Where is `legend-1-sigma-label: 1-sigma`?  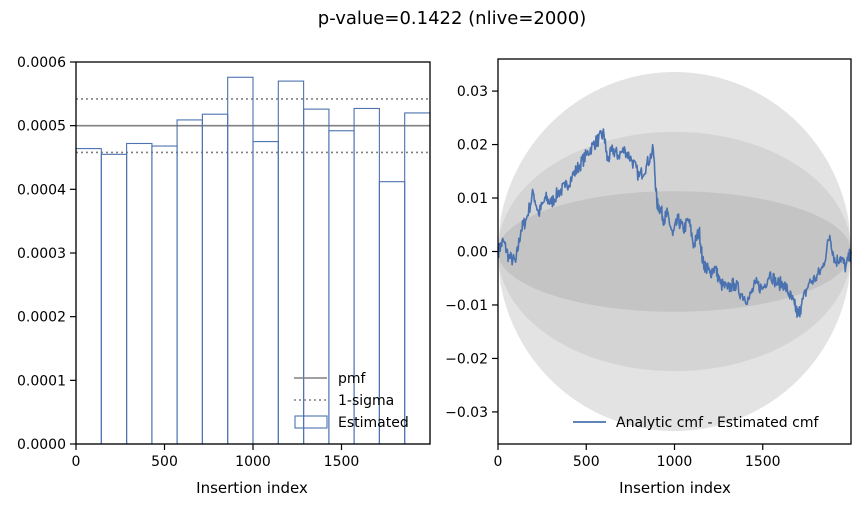
legend-1-sigma-label: 1-sigma is located at coordinates (366, 401).